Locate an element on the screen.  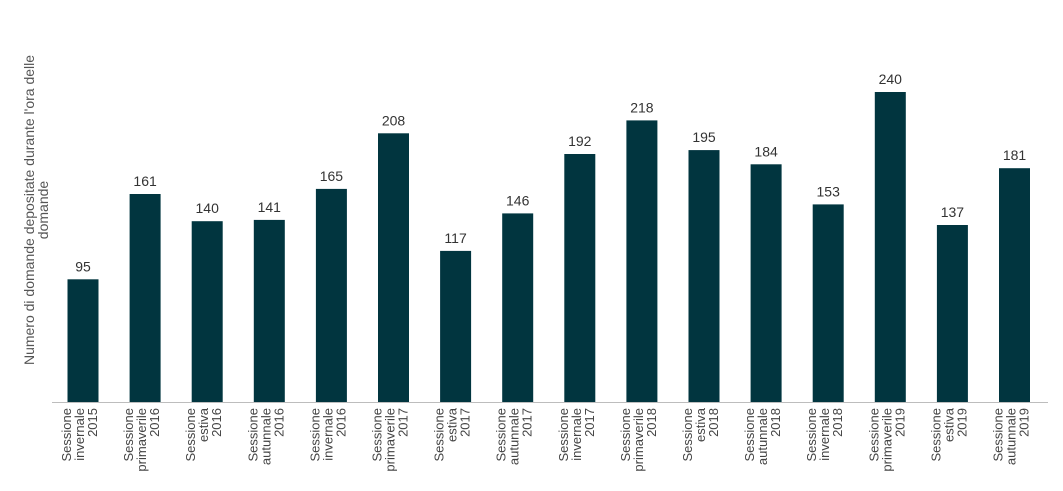
x-tick-label-7: Sessioneautunnale2017 is located at coordinates (514, 436).